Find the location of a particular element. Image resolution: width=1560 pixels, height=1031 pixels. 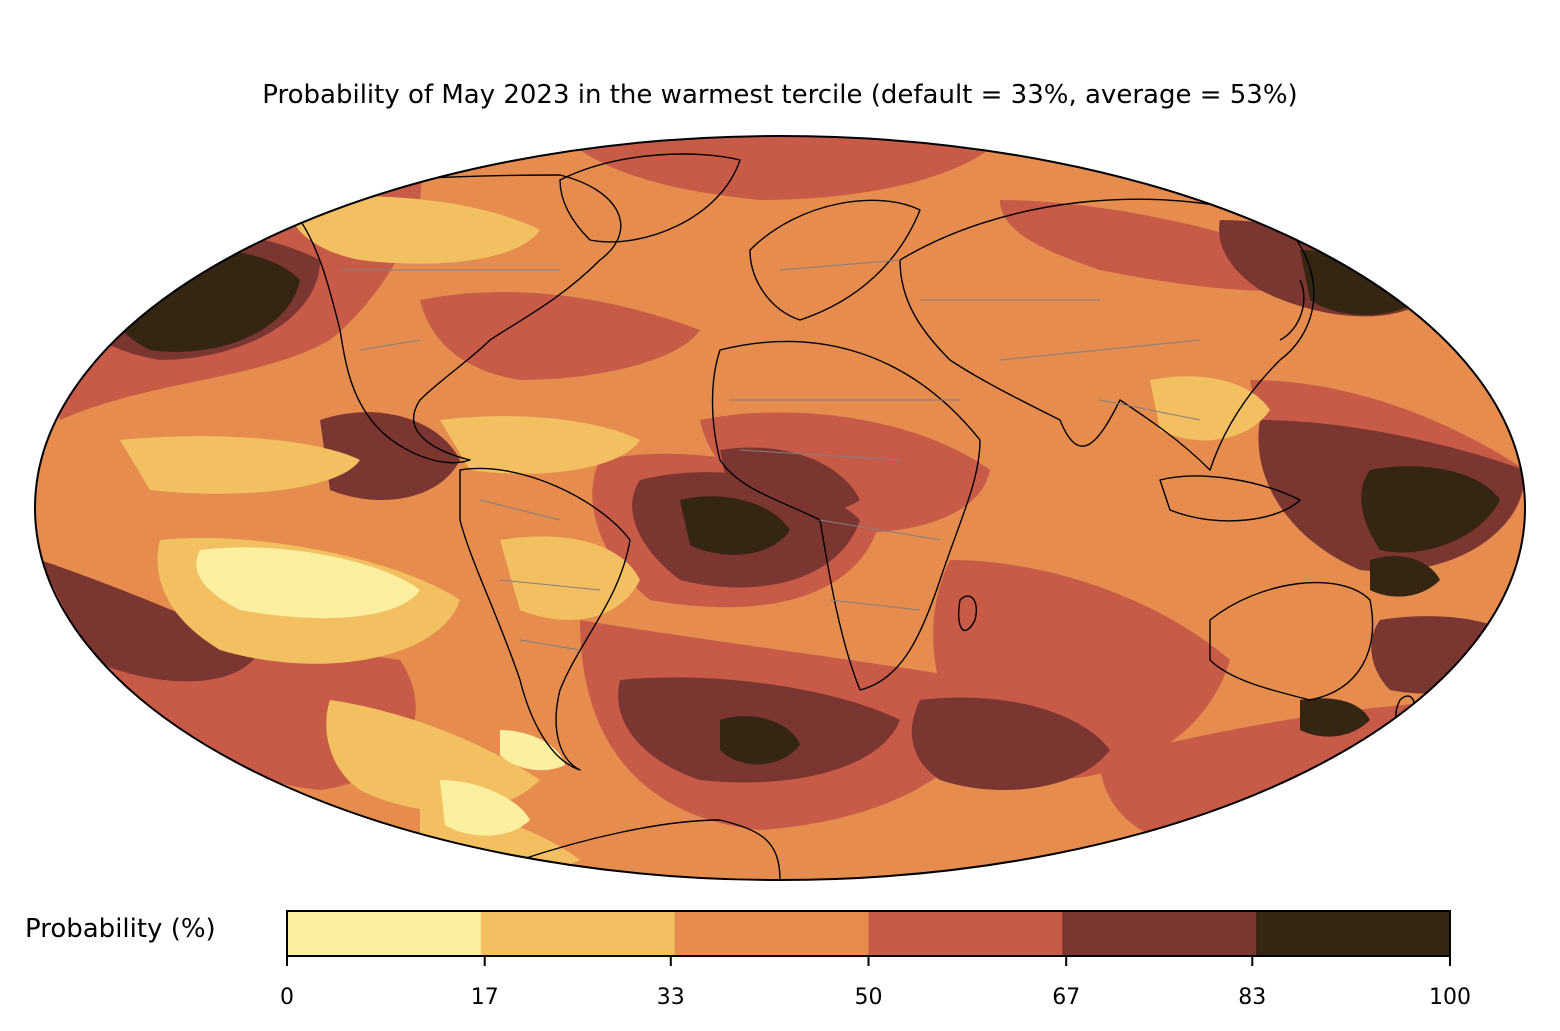

region-asia-light is located at coordinates (1210, 408).